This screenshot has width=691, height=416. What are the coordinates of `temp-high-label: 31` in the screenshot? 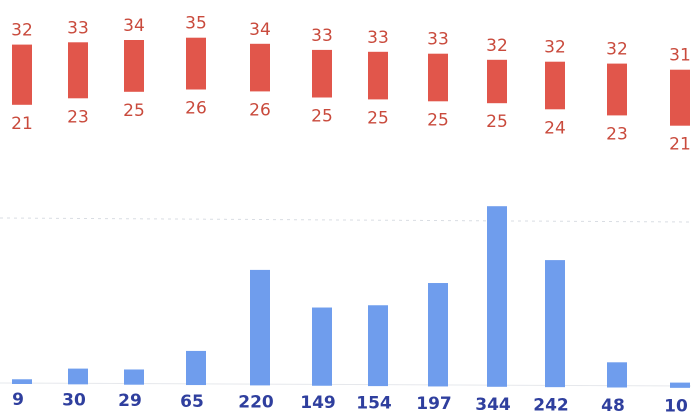 It's located at (680, 56).